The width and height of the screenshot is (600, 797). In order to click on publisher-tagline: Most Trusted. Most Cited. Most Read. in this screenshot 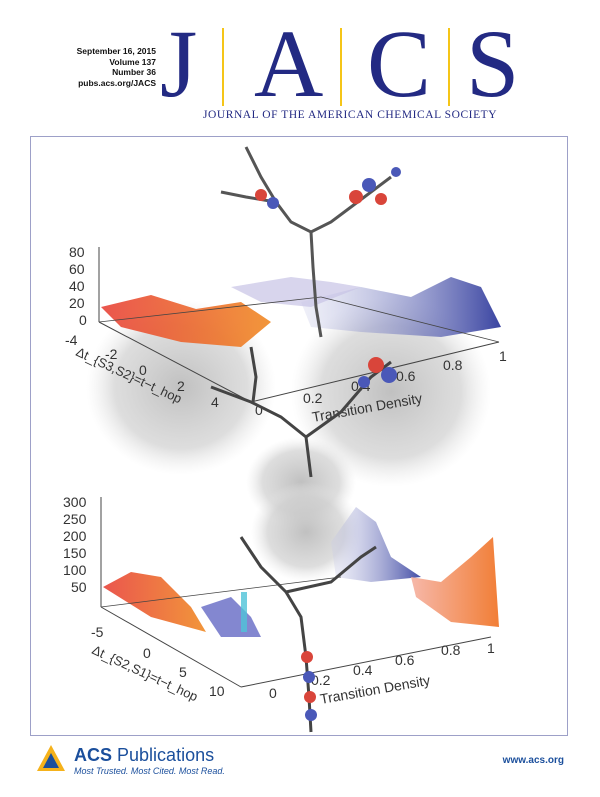, I will do `click(149, 771)`.